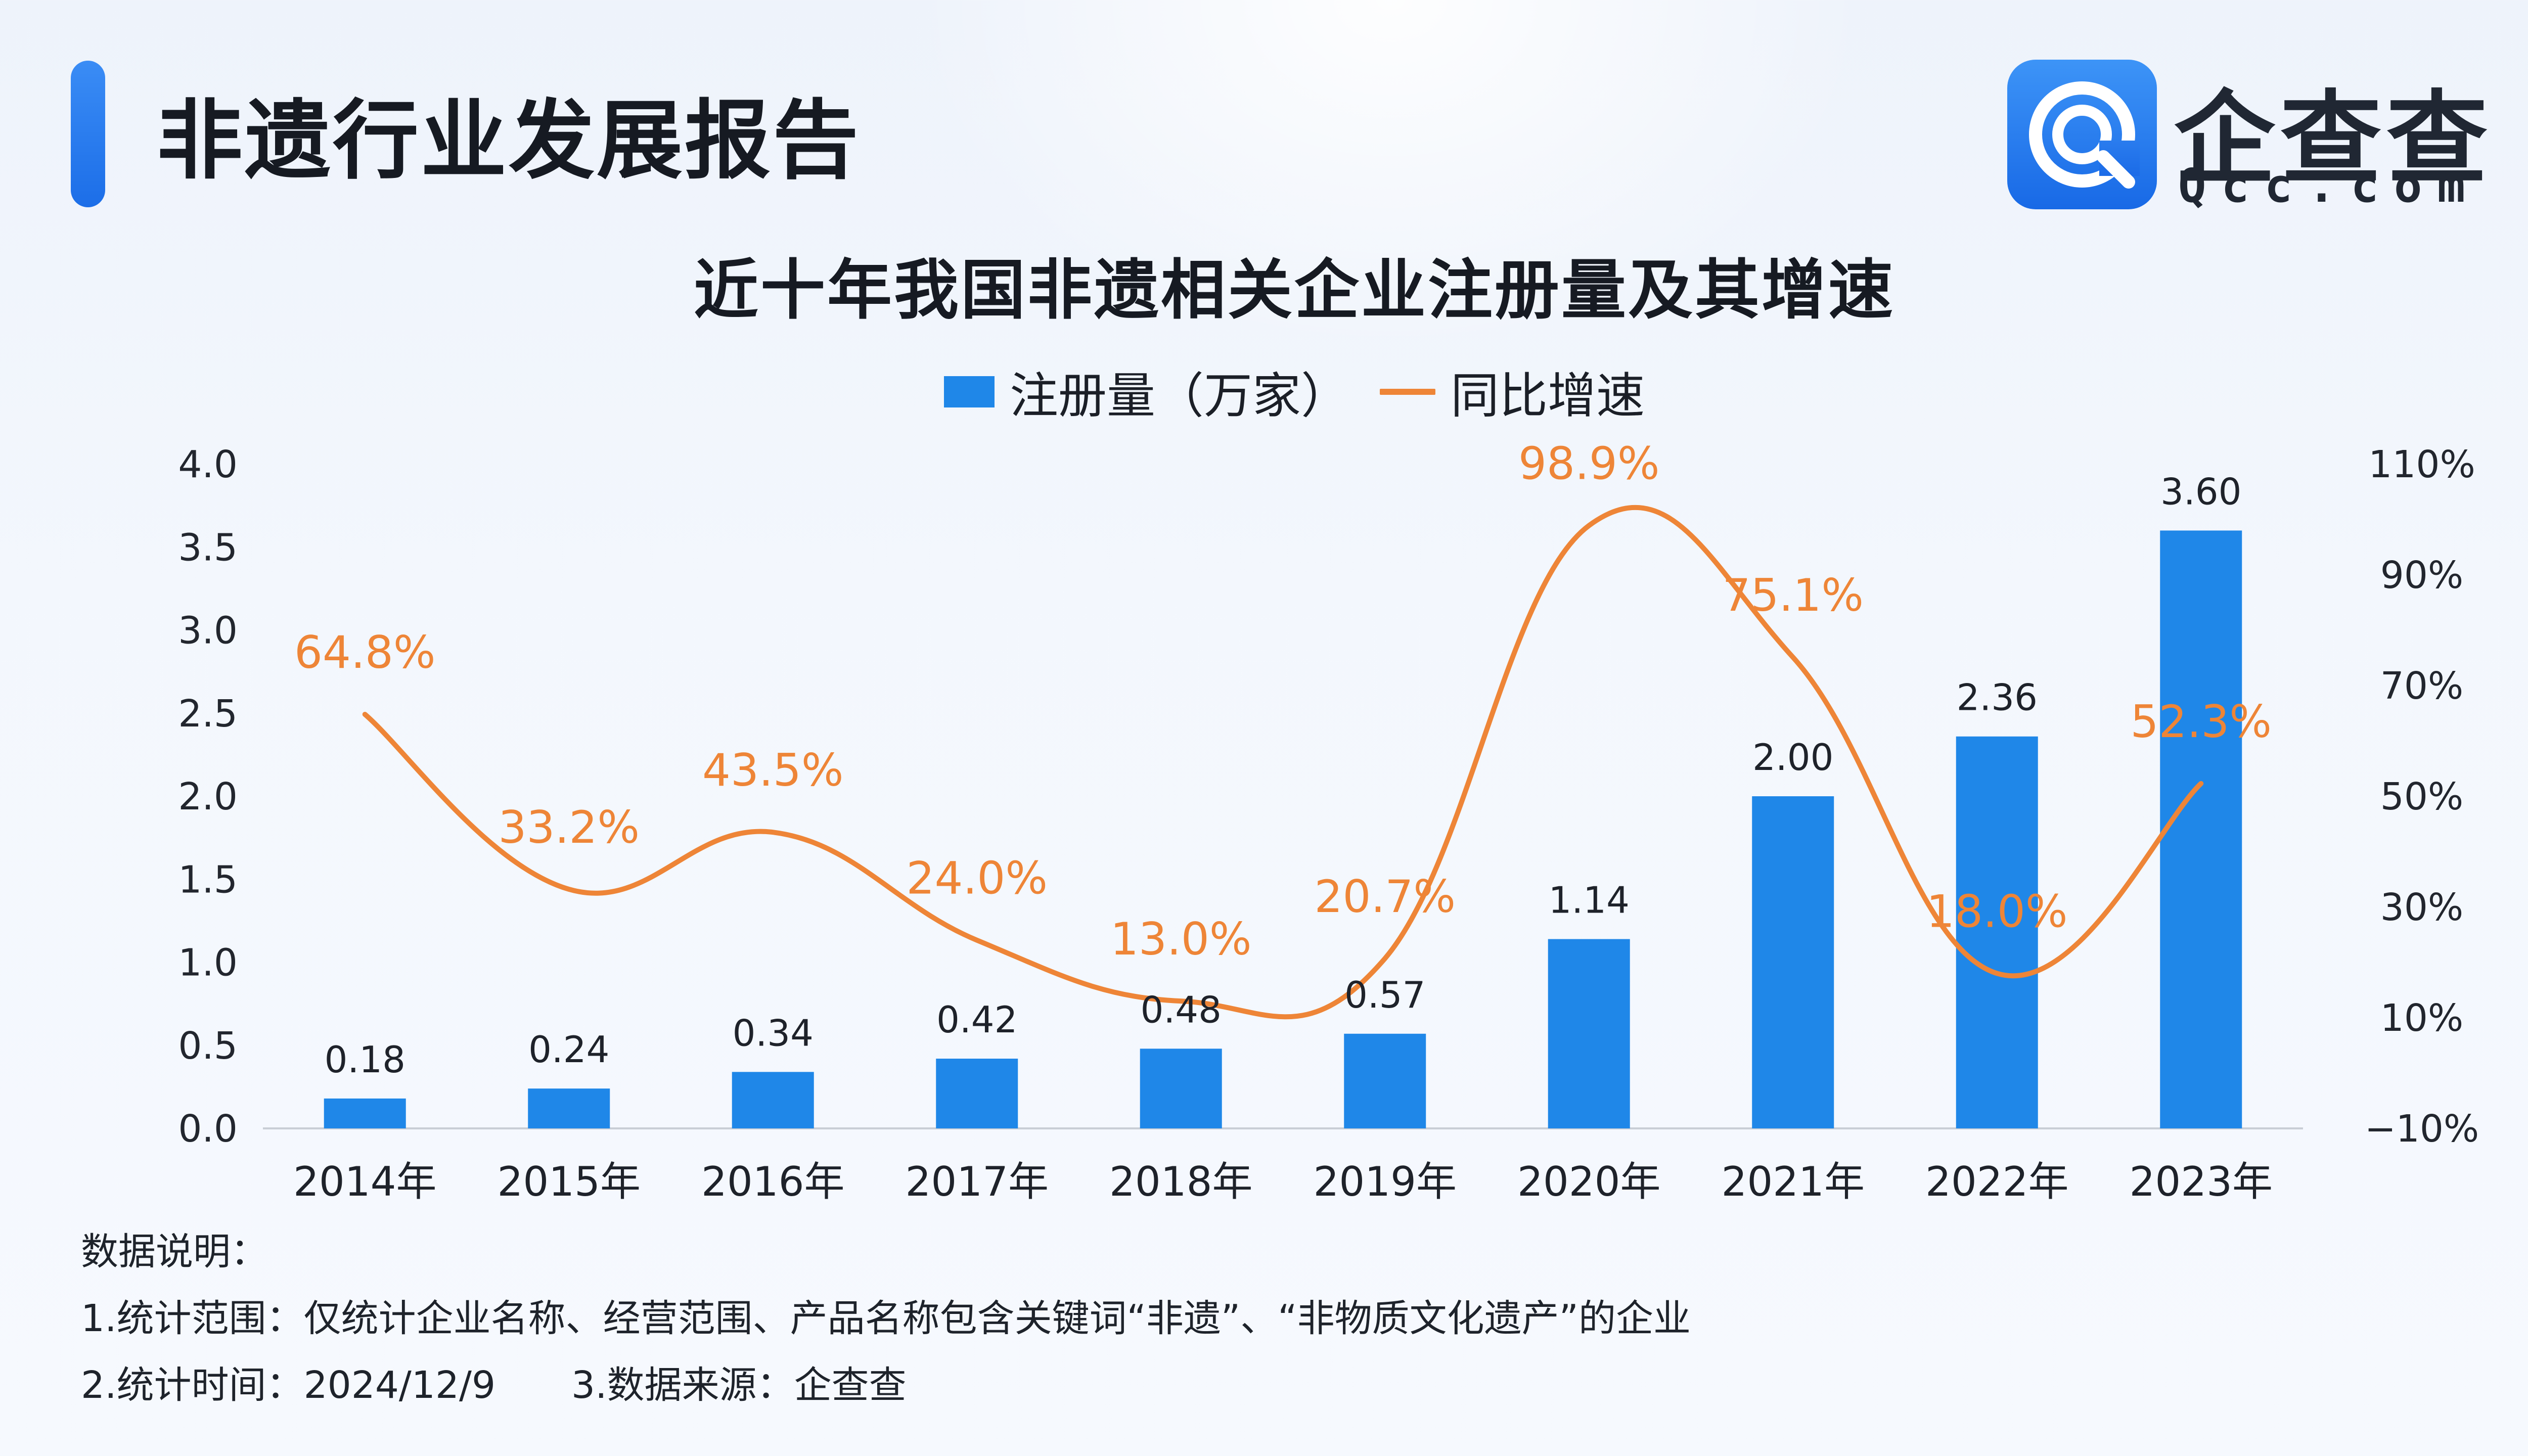 The image size is (2528, 1456). I want to click on header-accent-bar, so click(88, 134).